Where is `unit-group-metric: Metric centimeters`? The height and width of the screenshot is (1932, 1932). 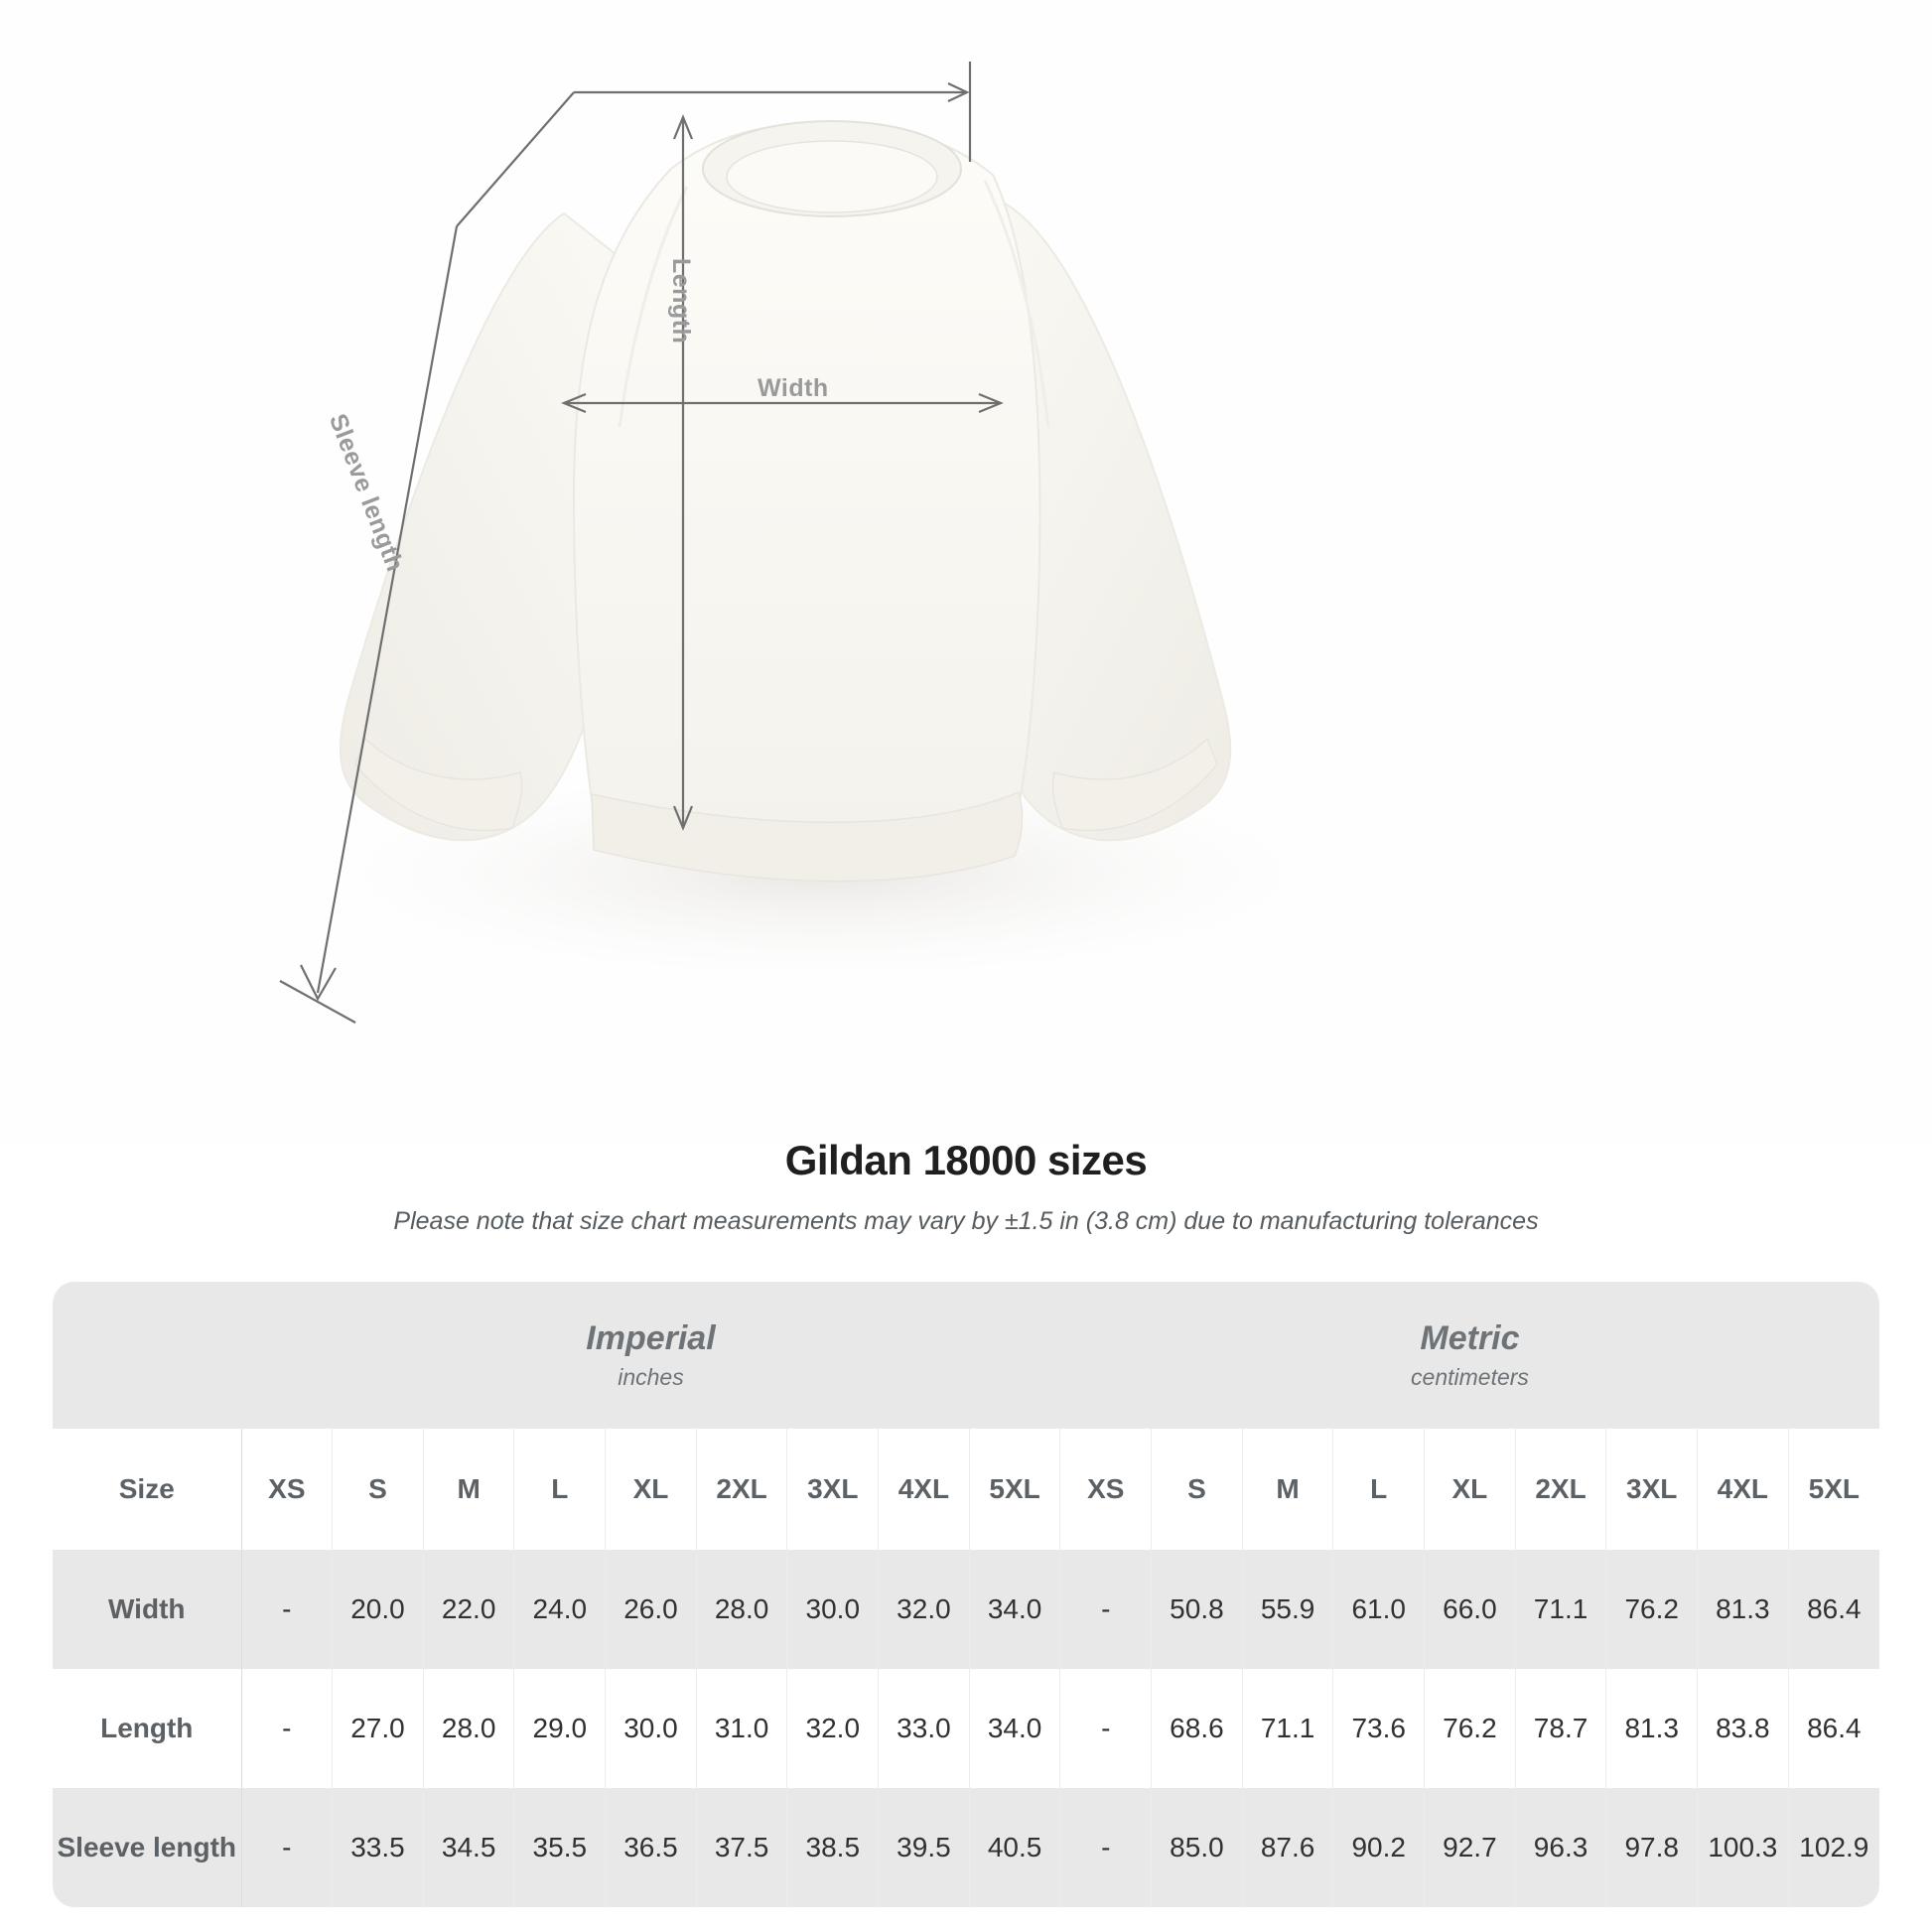 unit-group-metric: Metric centimeters is located at coordinates (1469, 1355).